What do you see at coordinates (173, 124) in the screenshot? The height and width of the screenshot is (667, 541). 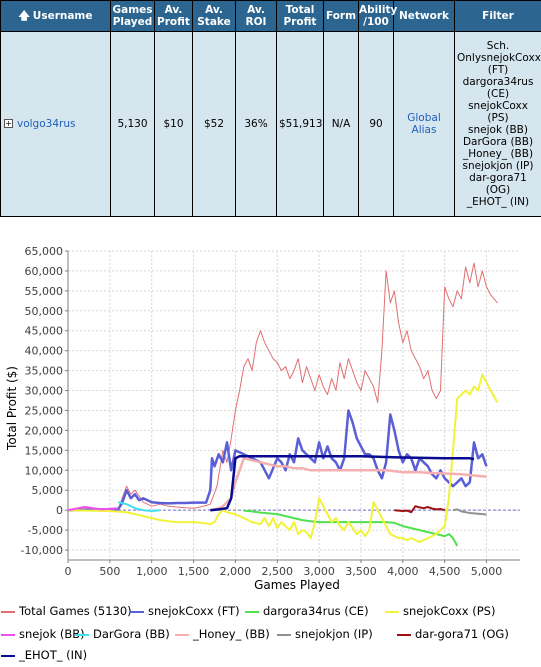 I see `av-profit-cell: $10` at bounding box center [173, 124].